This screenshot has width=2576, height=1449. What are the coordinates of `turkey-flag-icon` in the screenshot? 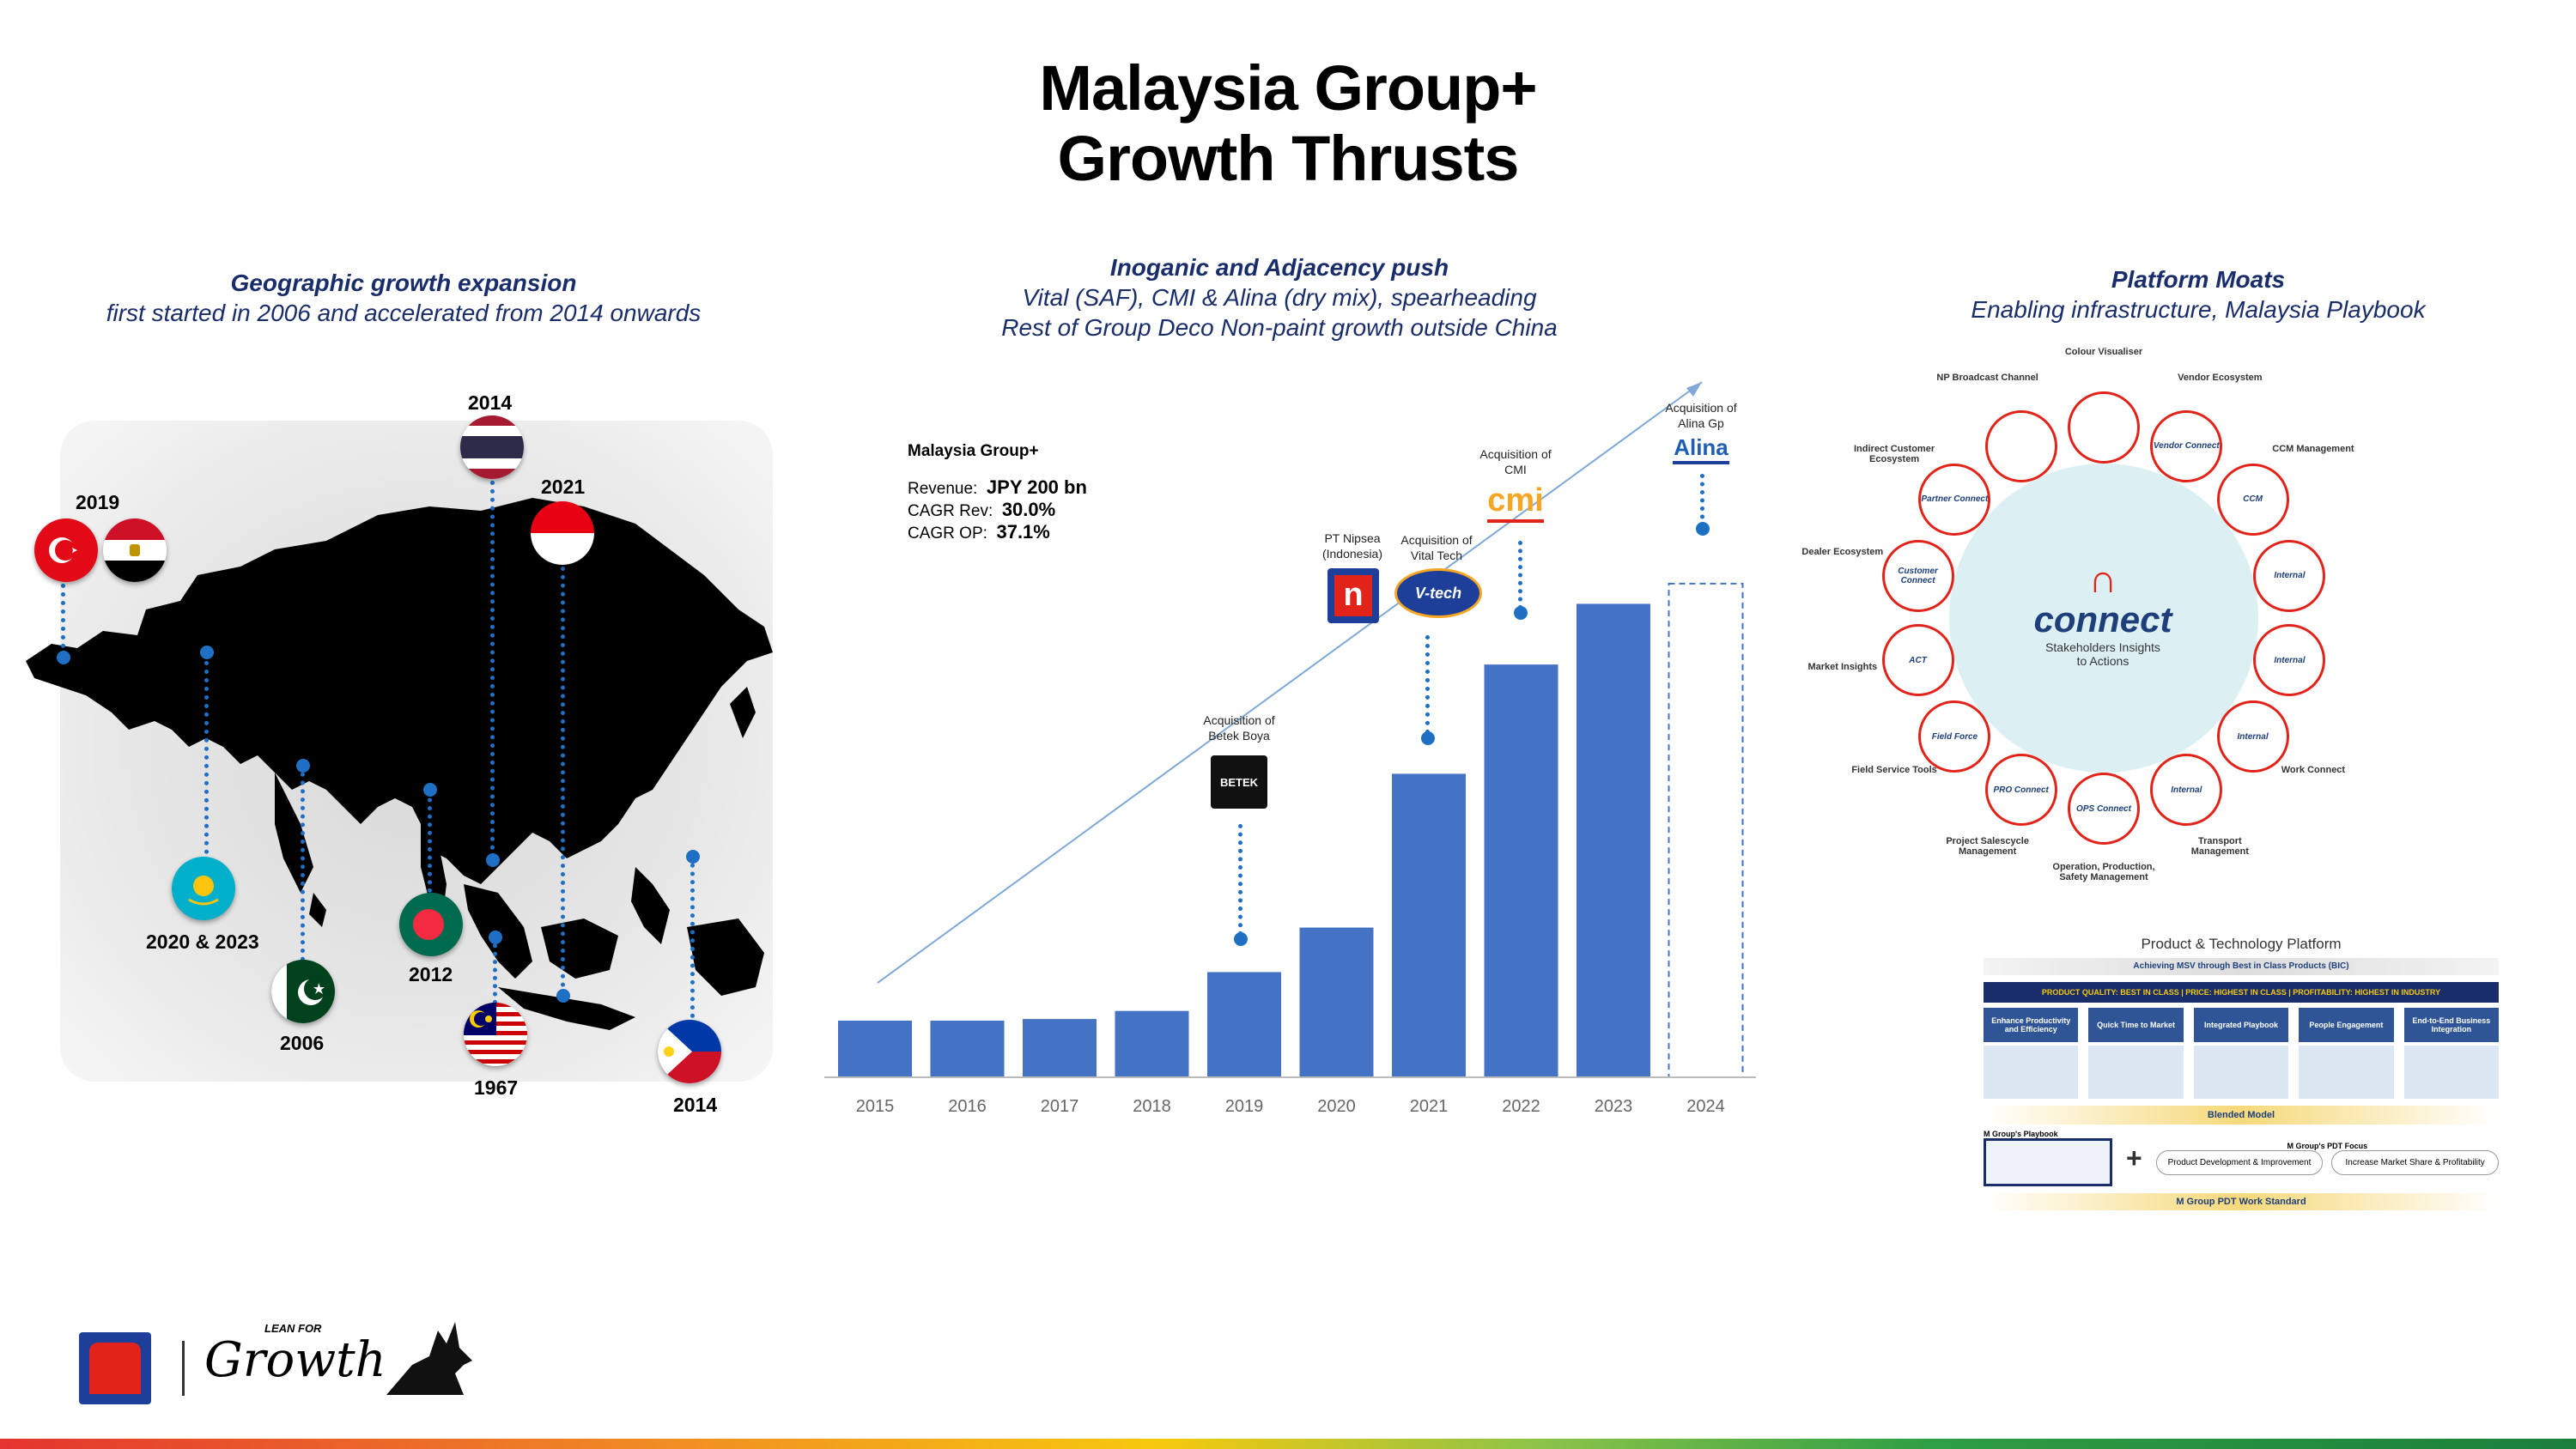 It's located at (66, 550).